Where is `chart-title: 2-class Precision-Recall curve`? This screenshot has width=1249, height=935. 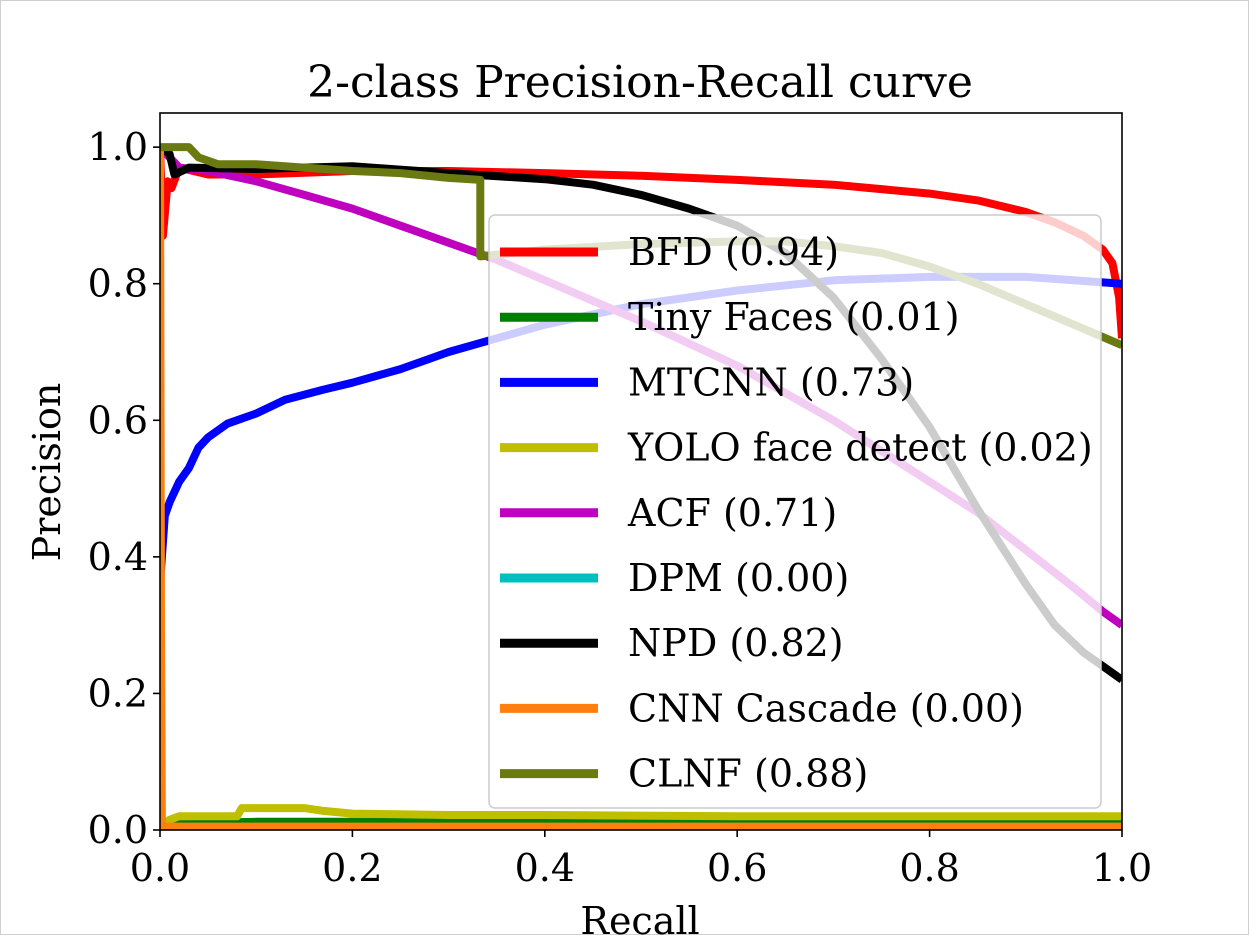 chart-title: 2-class Precision-Recall curve is located at coordinates (640, 82).